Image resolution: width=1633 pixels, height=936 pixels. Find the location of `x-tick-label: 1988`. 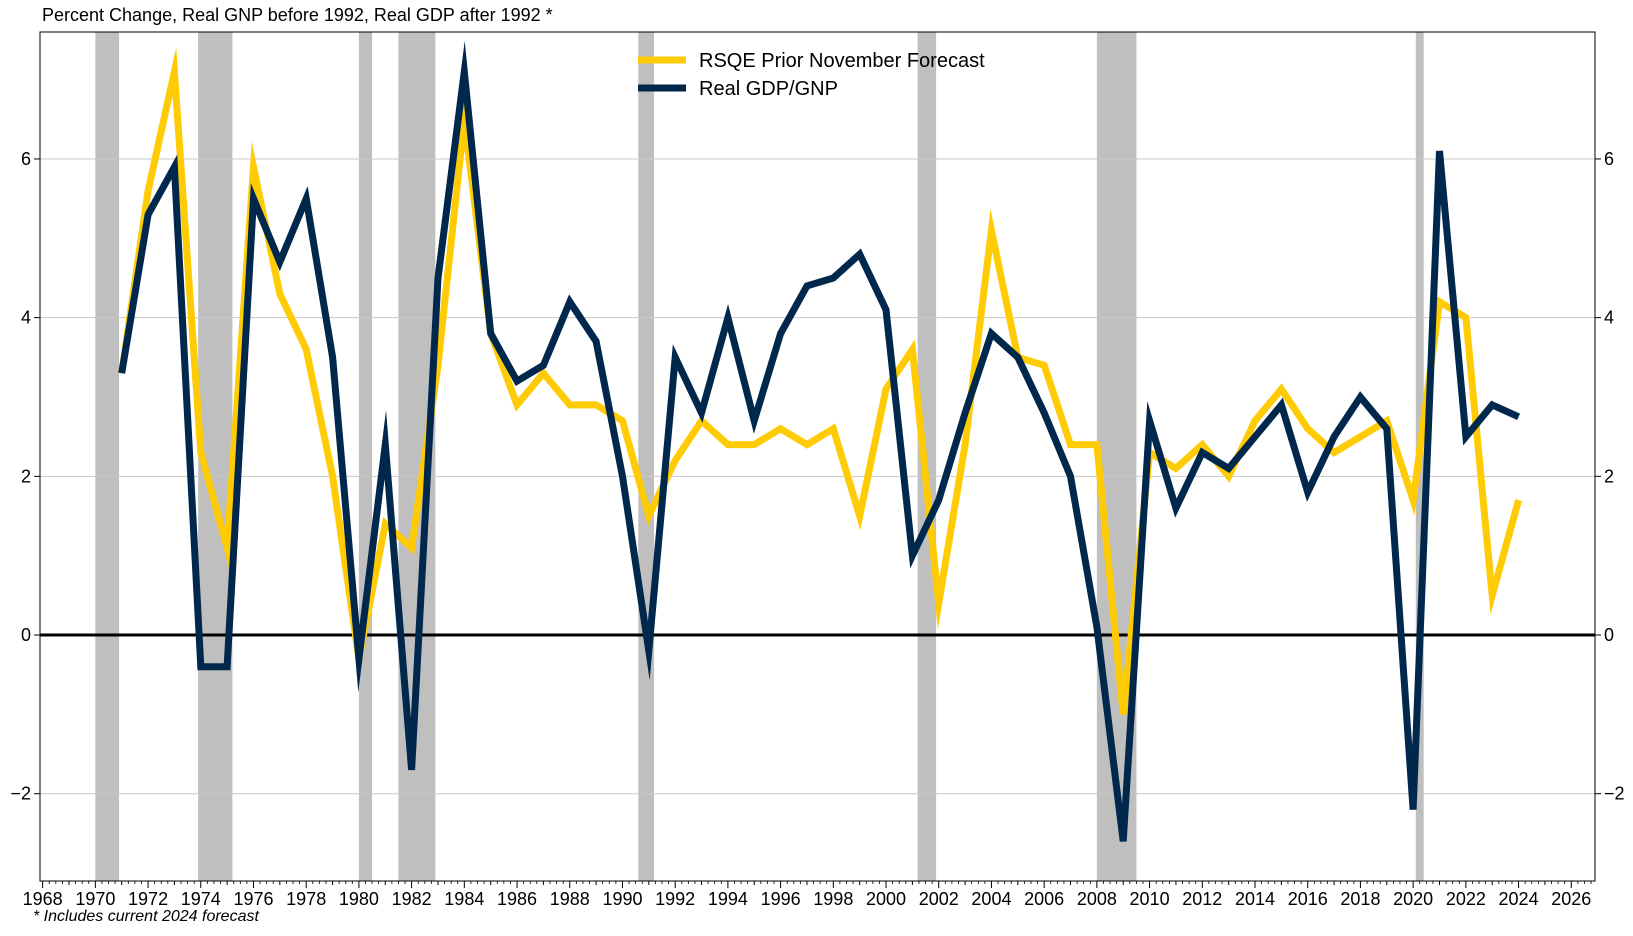

x-tick-label: 1988 is located at coordinates (570, 899).